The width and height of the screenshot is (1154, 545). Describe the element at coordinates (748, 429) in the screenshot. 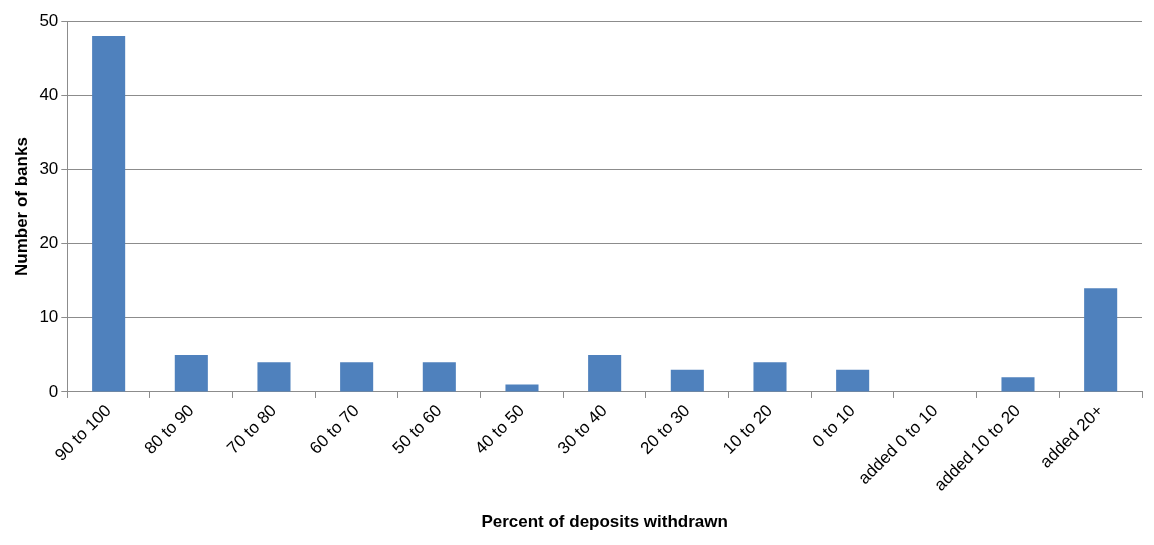

I see `x-tick-label: 10 to 20` at that location.